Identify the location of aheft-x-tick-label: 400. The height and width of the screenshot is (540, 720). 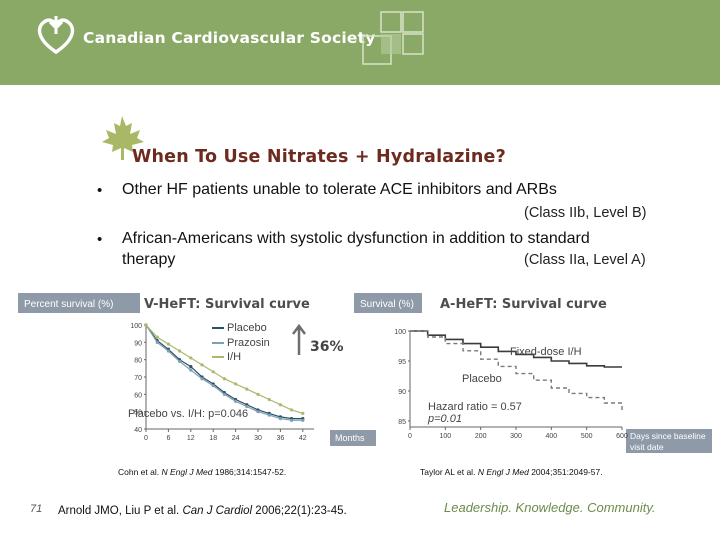
(551, 436).